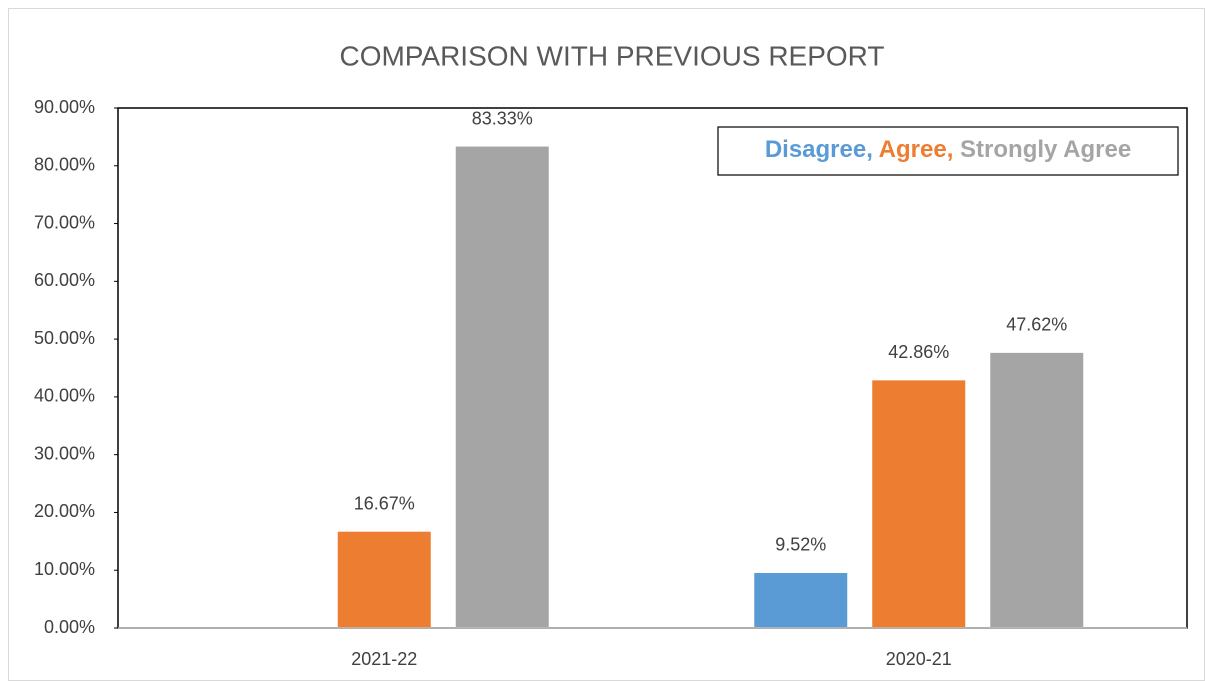 The image size is (1205, 681). I want to click on data-label: 9.52%, so click(800, 545).